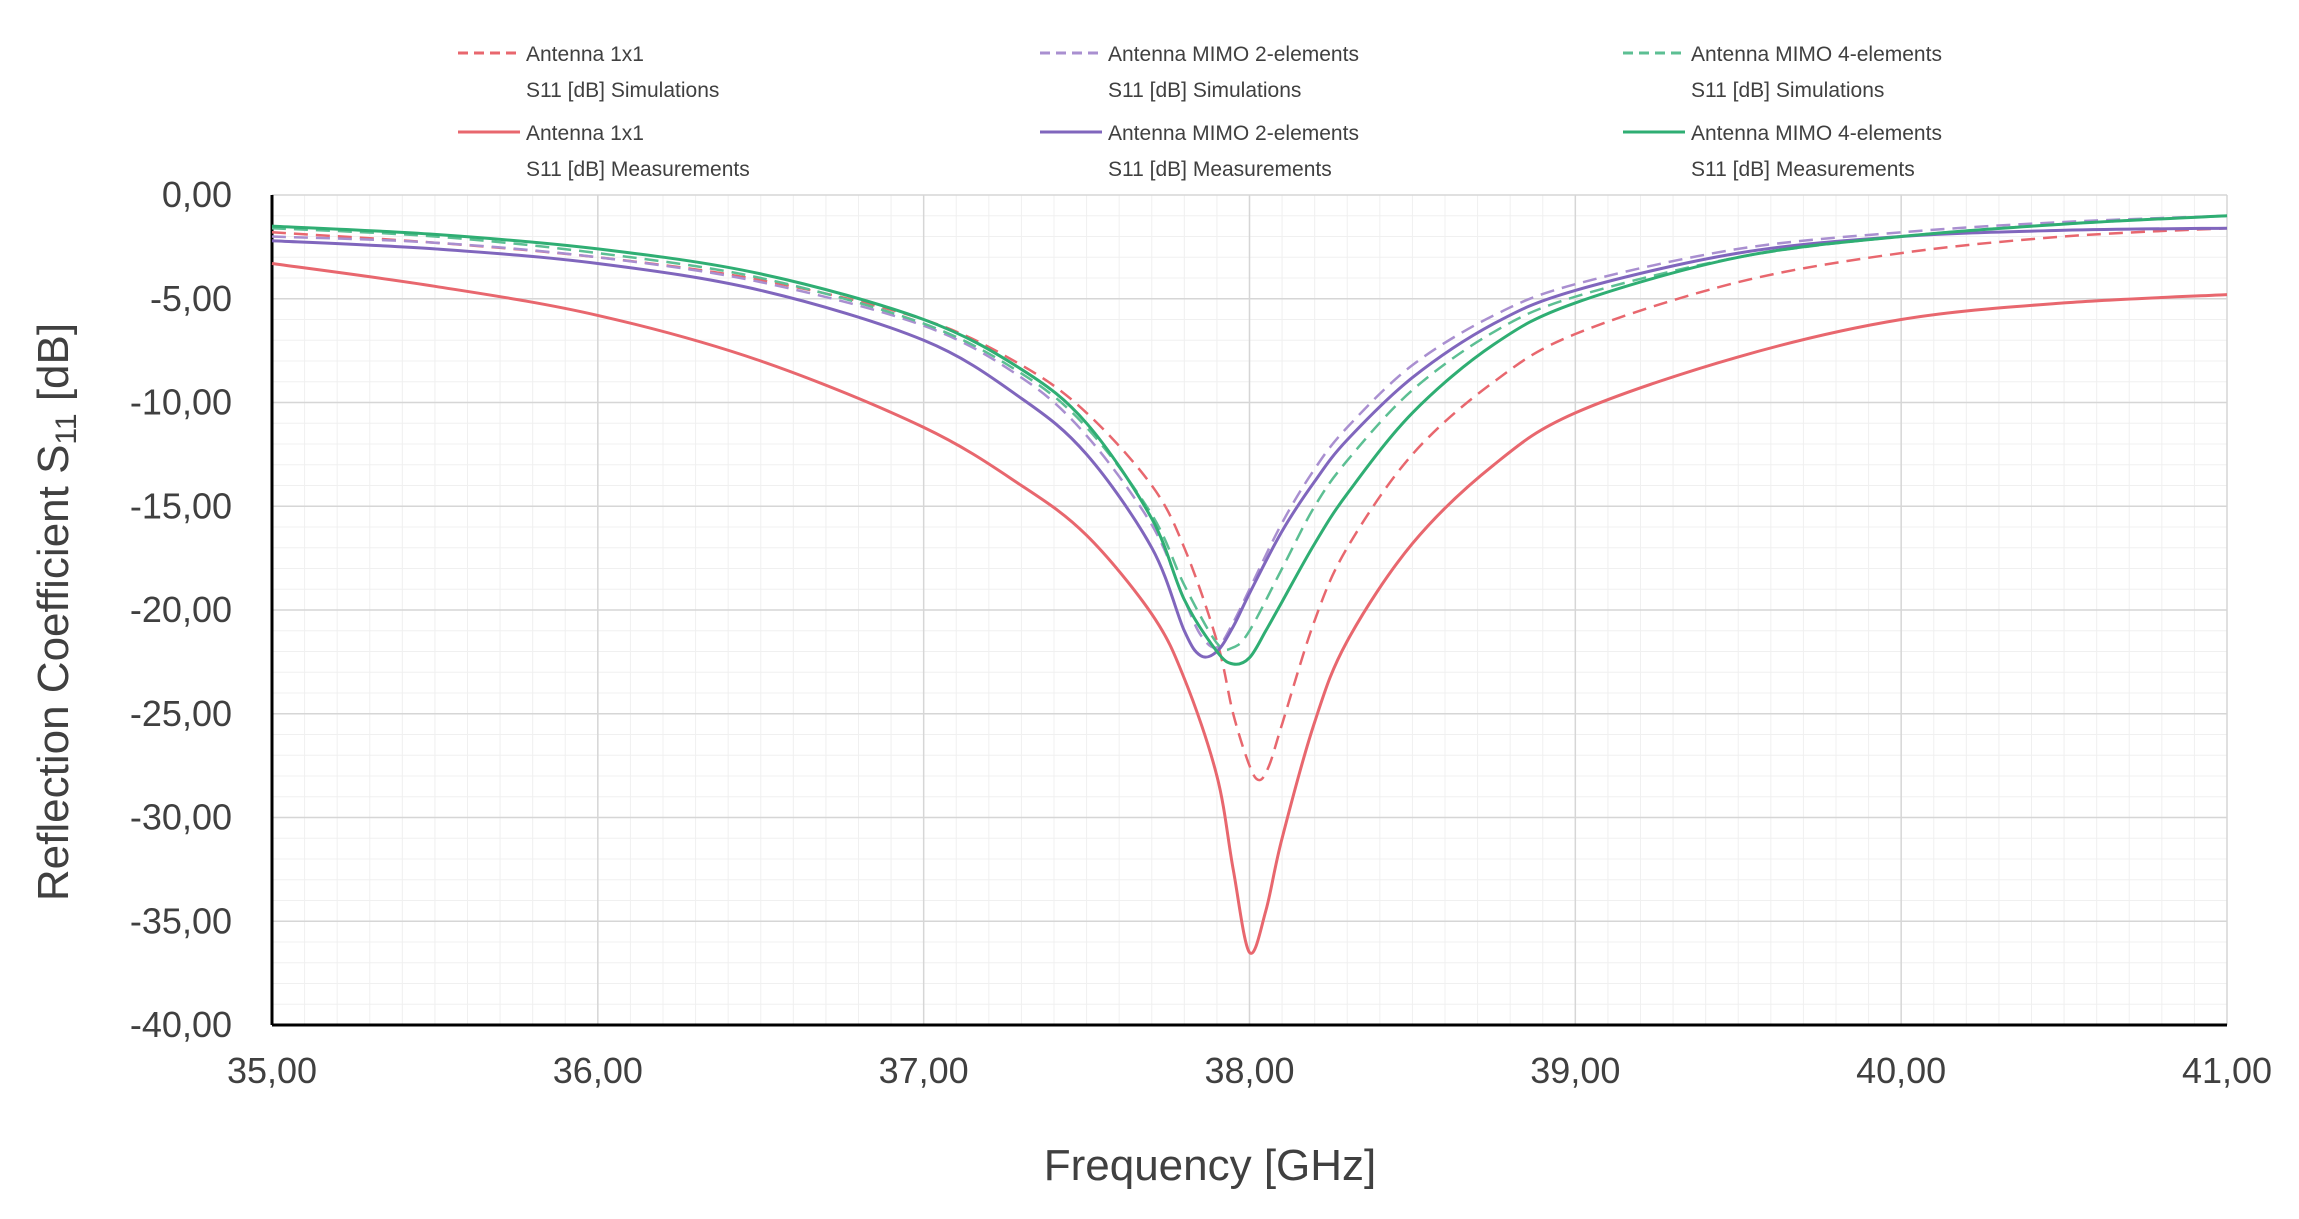 The height and width of the screenshot is (1219, 2299). I want to click on x-tick-label: 41,00, so click(2227, 1070).